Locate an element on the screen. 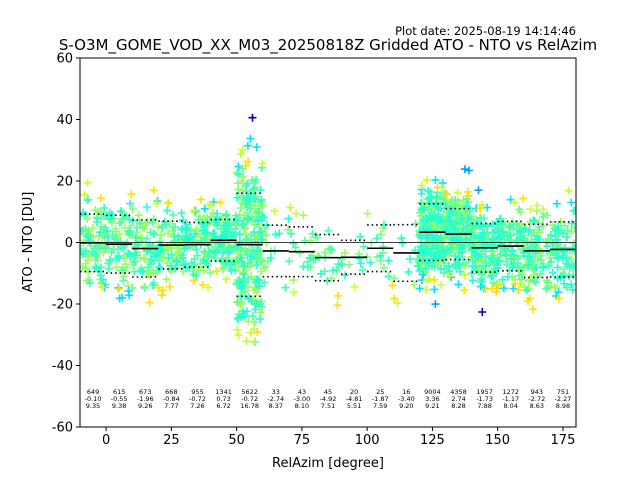 This screenshot has height=480, width=640. bin-count-13: 9004 is located at coordinates (432, 392).